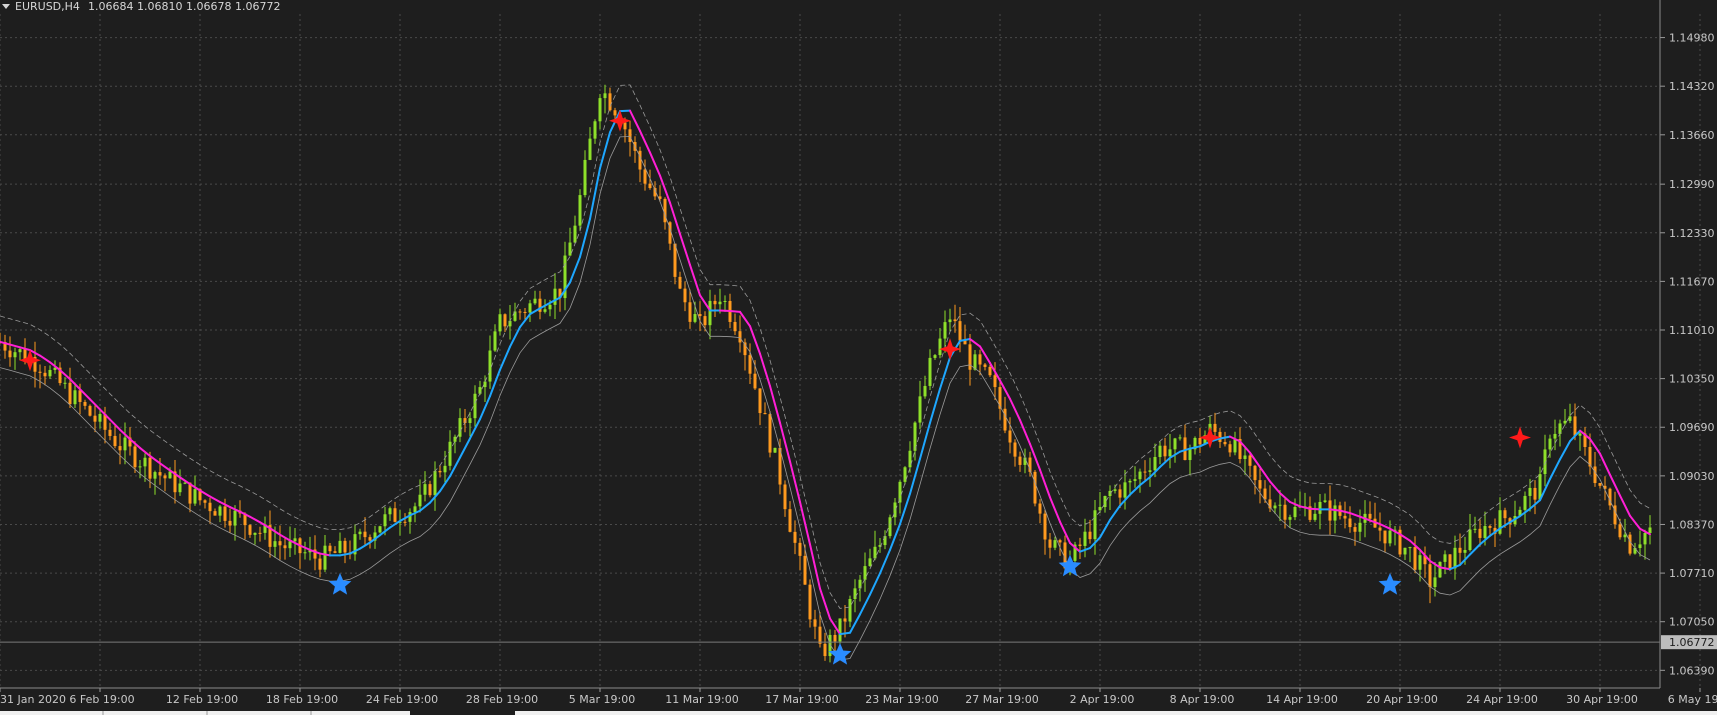  Describe the element at coordinates (1692, 524) in the screenshot. I see `y-tick-label: 1.08370` at that location.